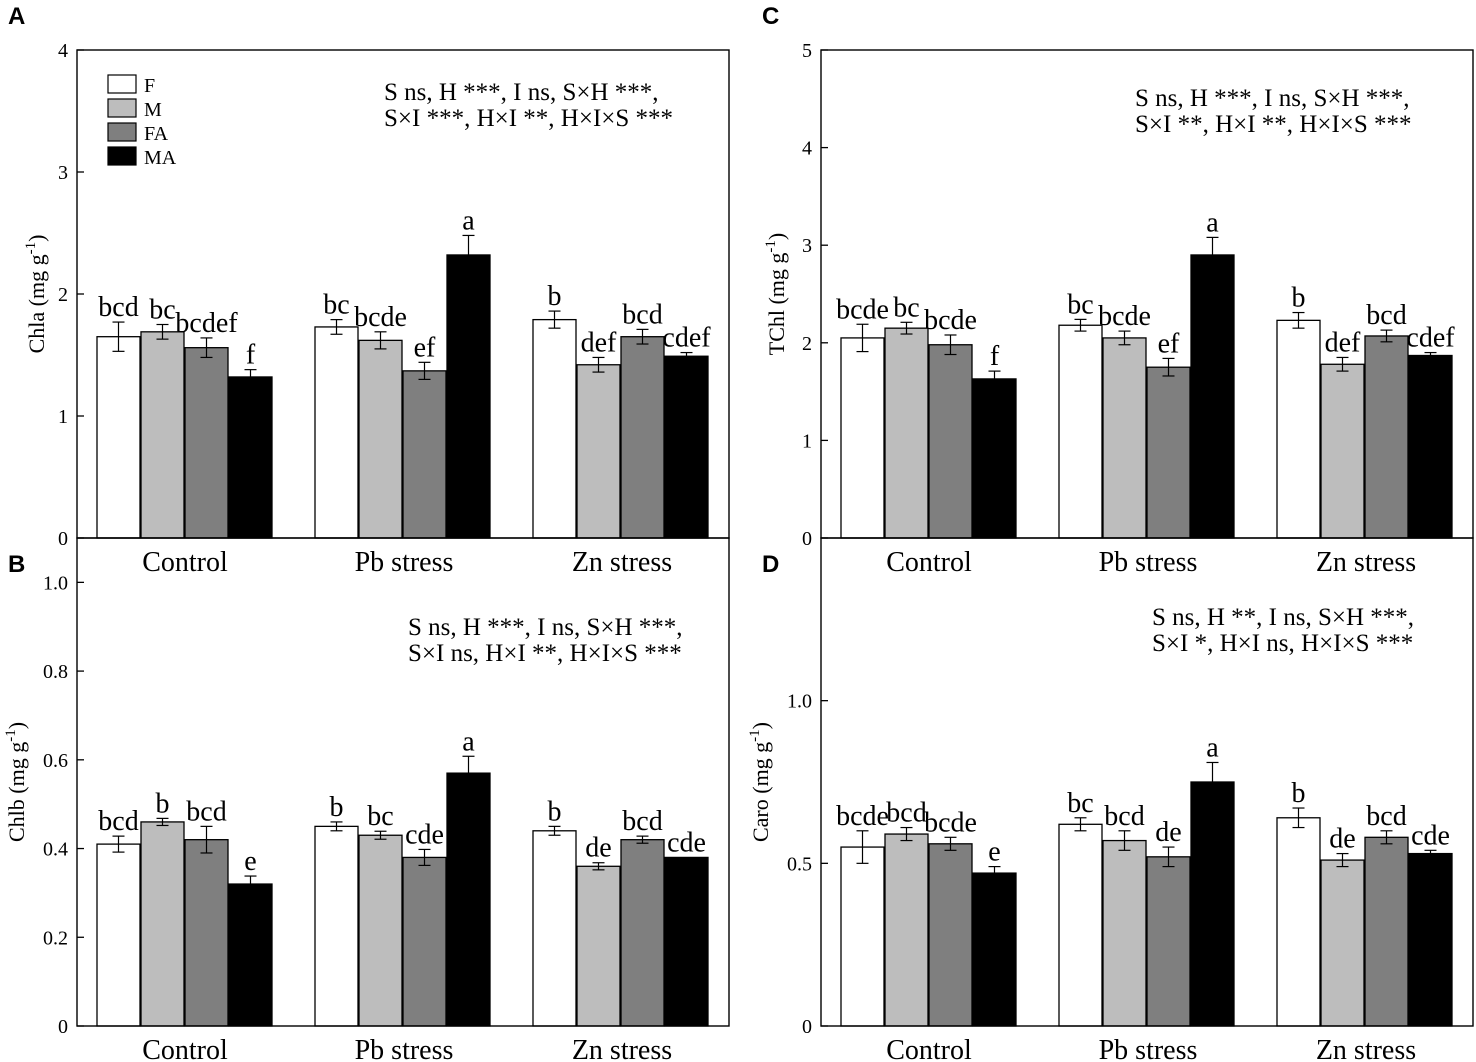 The image size is (1476, 1062). I want to click on x-category-label: Zn stress, so click(622, 1048).